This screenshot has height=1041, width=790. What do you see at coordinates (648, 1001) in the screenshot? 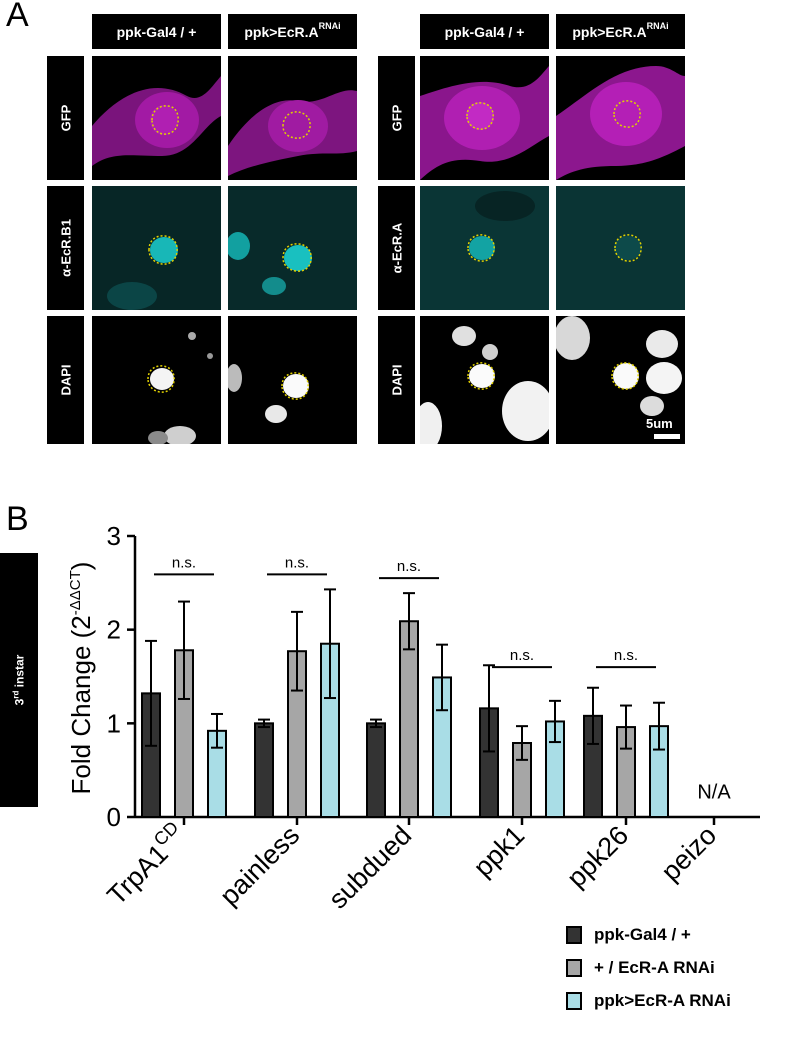
I see `legend-item: ppk>EcR-A RNAi` at bounding box center [648, 1001].